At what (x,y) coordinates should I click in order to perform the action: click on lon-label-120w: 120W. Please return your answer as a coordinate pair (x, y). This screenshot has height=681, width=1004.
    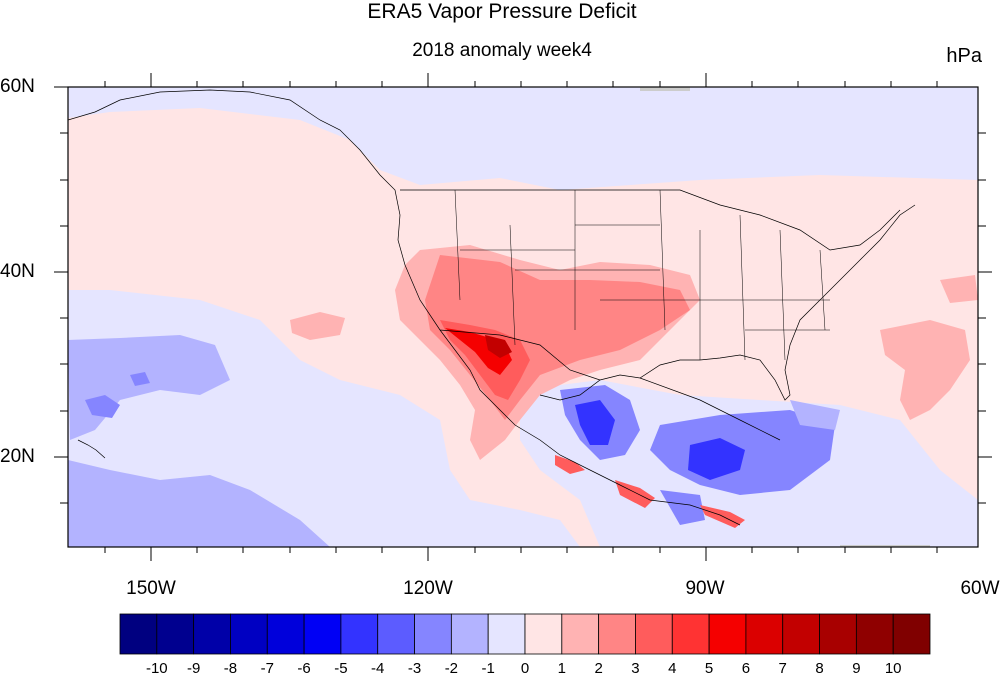
    Looking at the image, I should click on (428, 588).